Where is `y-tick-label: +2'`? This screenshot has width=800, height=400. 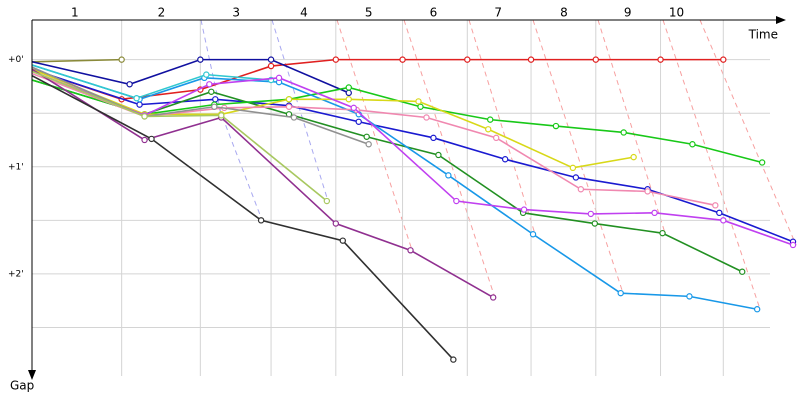
y-tick-label: +2' is located at coordinates (16, 274).